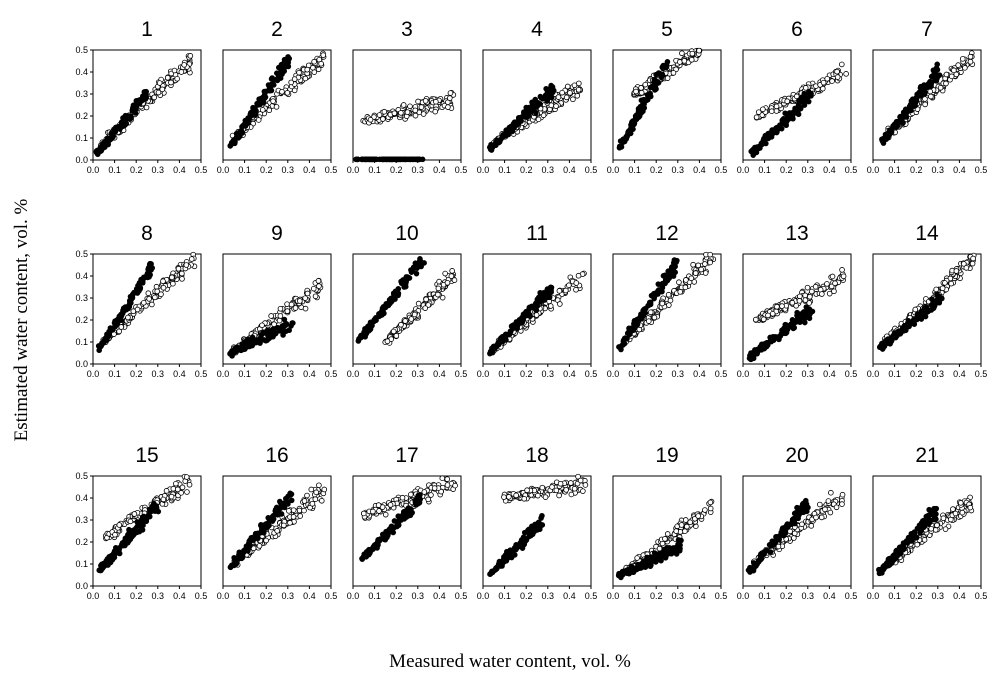 The image size is (993, 689). Describe the element at coordinates (81, 276) in the screenshot. I see `y-tick-label: 0.4` at that location.